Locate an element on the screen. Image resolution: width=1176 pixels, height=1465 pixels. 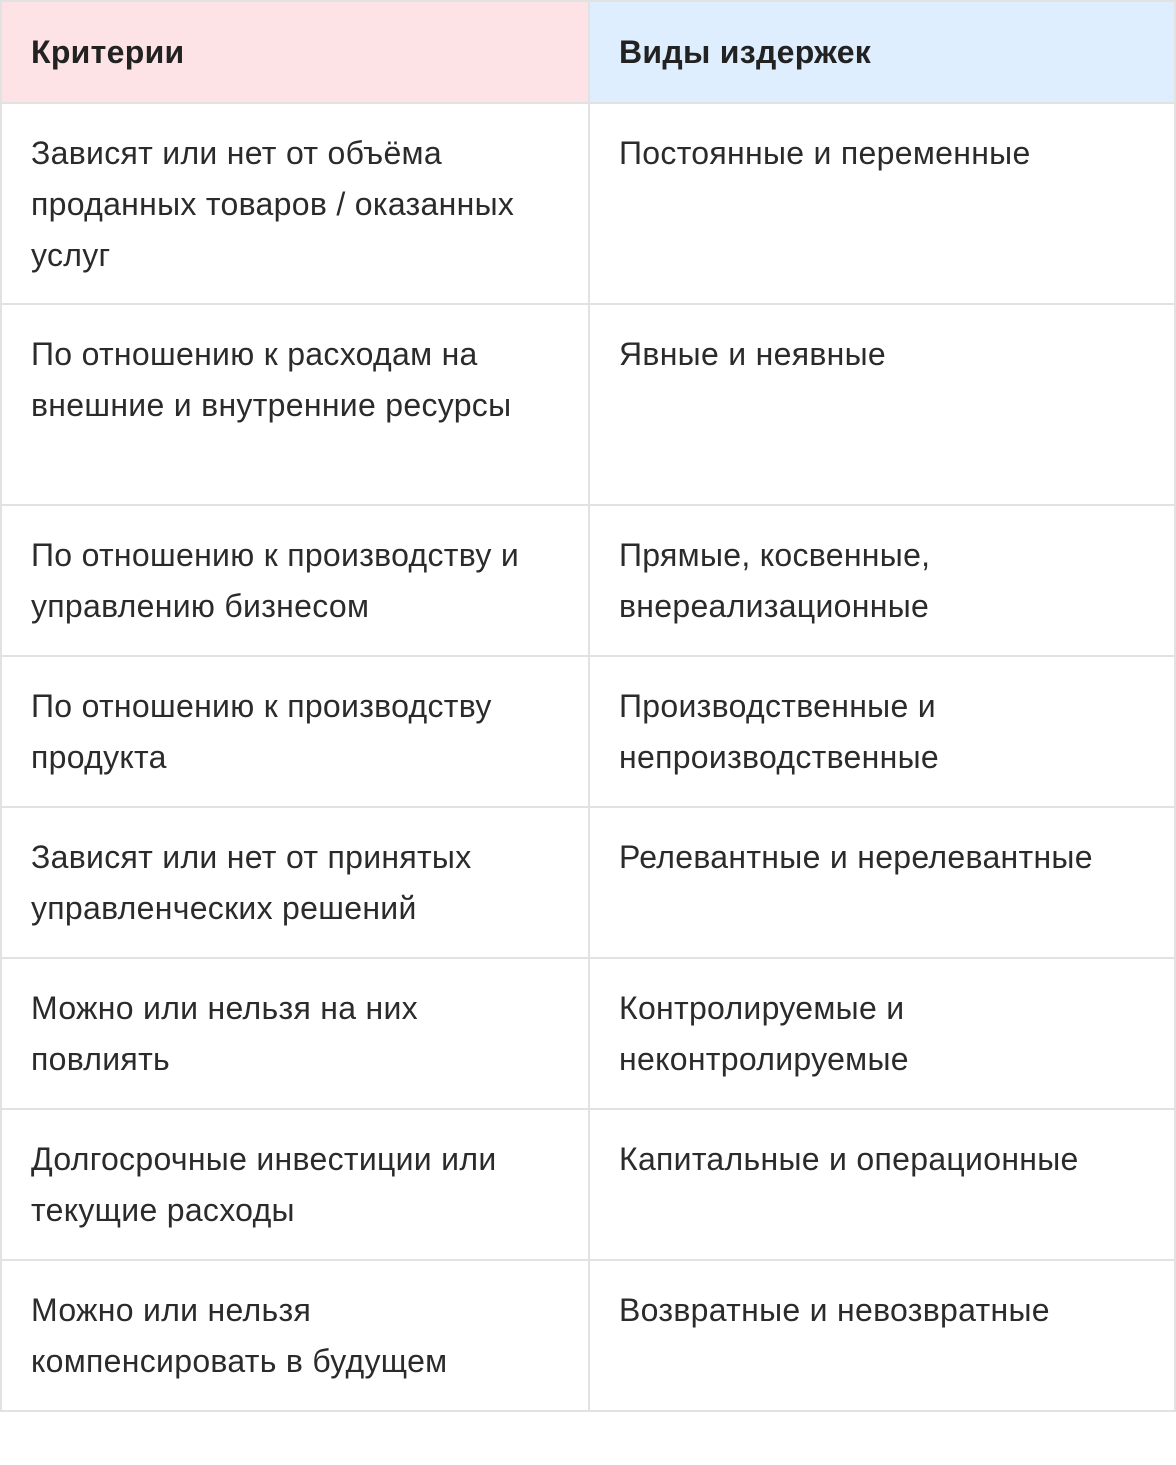
criterion-cell: Можно или нельзя на них повлиять is located at coordinates (295, 1033).